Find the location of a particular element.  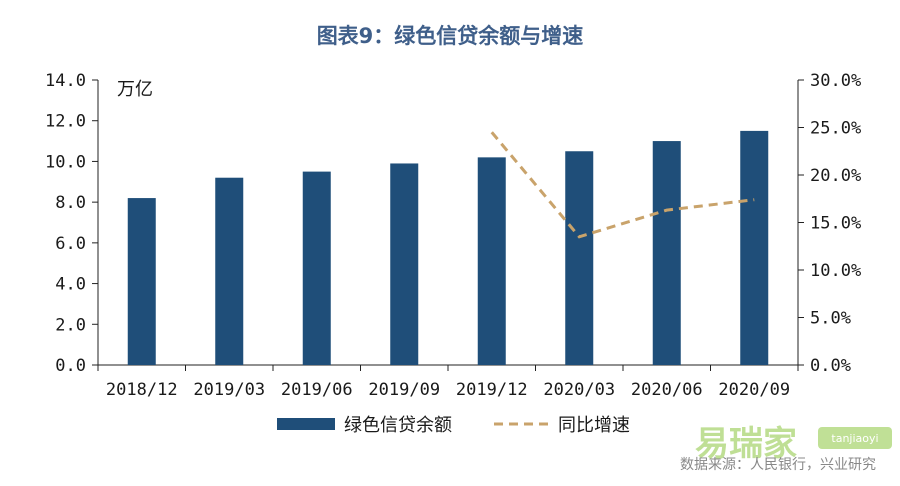

right-axis-tick-label: 10.0% is located at coordinates (835, 271).